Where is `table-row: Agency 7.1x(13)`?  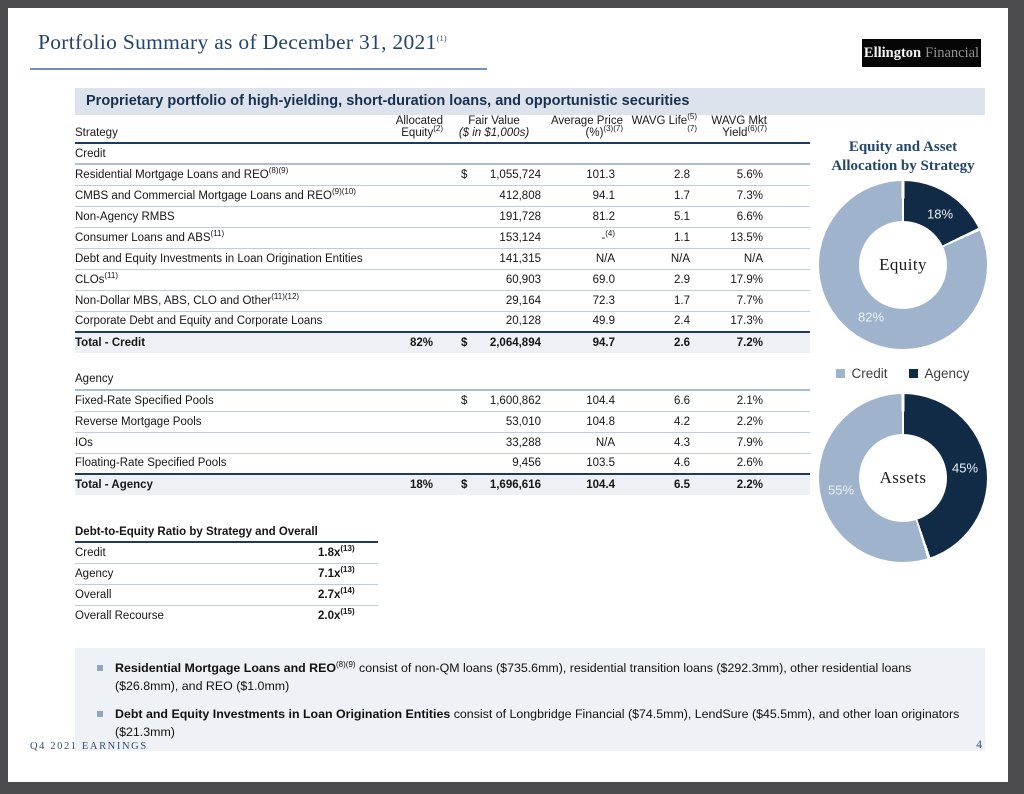
table-row: Agency 7.1x(13) is located at coordinates (227, 574).